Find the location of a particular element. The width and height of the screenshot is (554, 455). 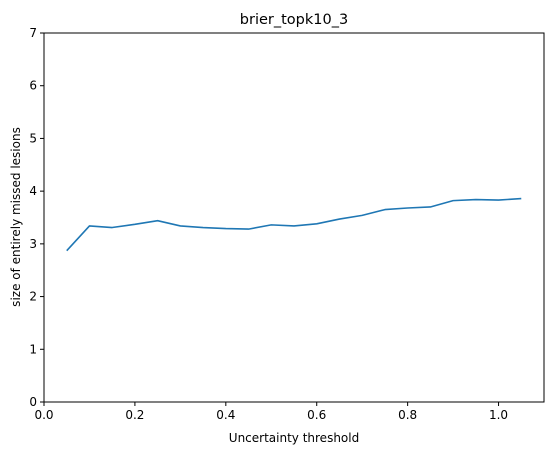

x-axis-label: Uncertainty threshold is located at coordinates (294, 438).